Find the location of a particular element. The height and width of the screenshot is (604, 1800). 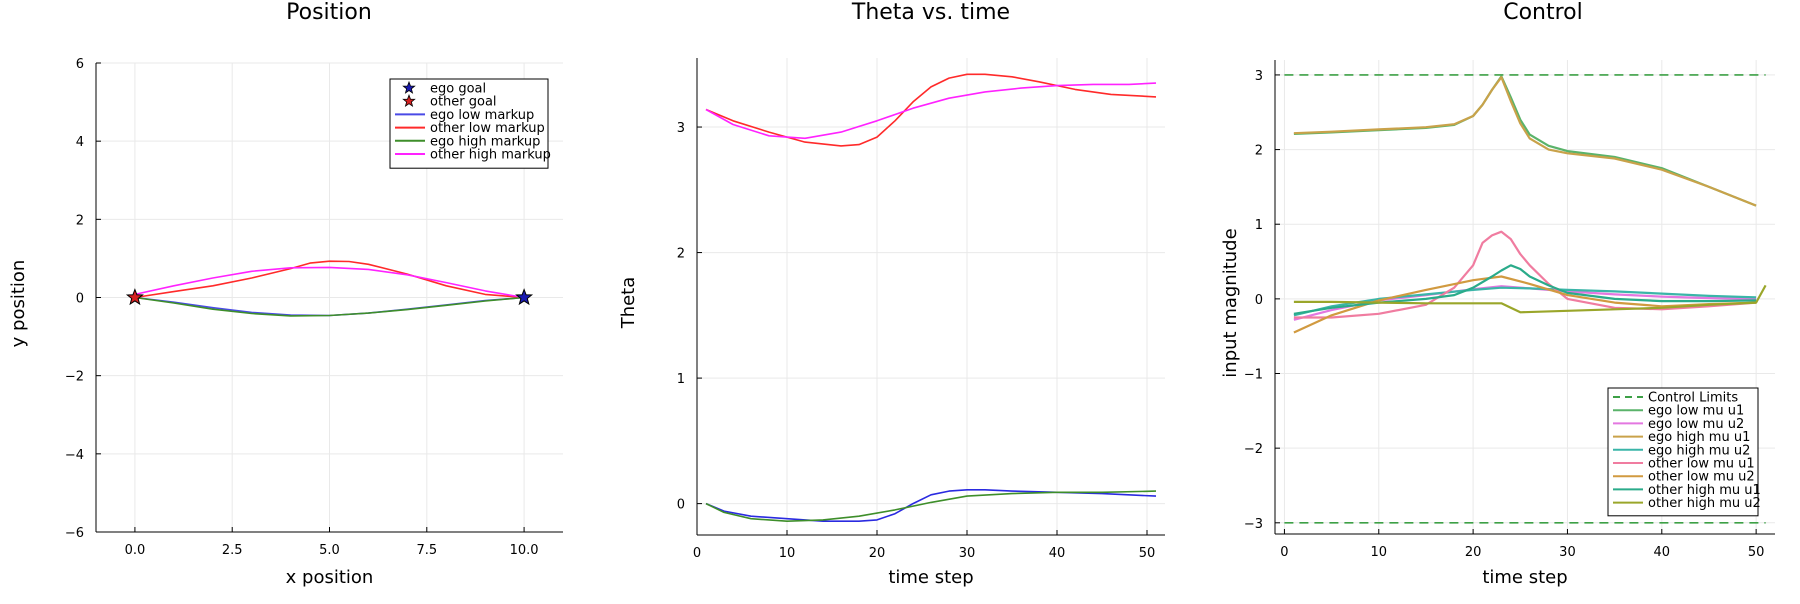

plot-area is located at coordinates (329, 288).